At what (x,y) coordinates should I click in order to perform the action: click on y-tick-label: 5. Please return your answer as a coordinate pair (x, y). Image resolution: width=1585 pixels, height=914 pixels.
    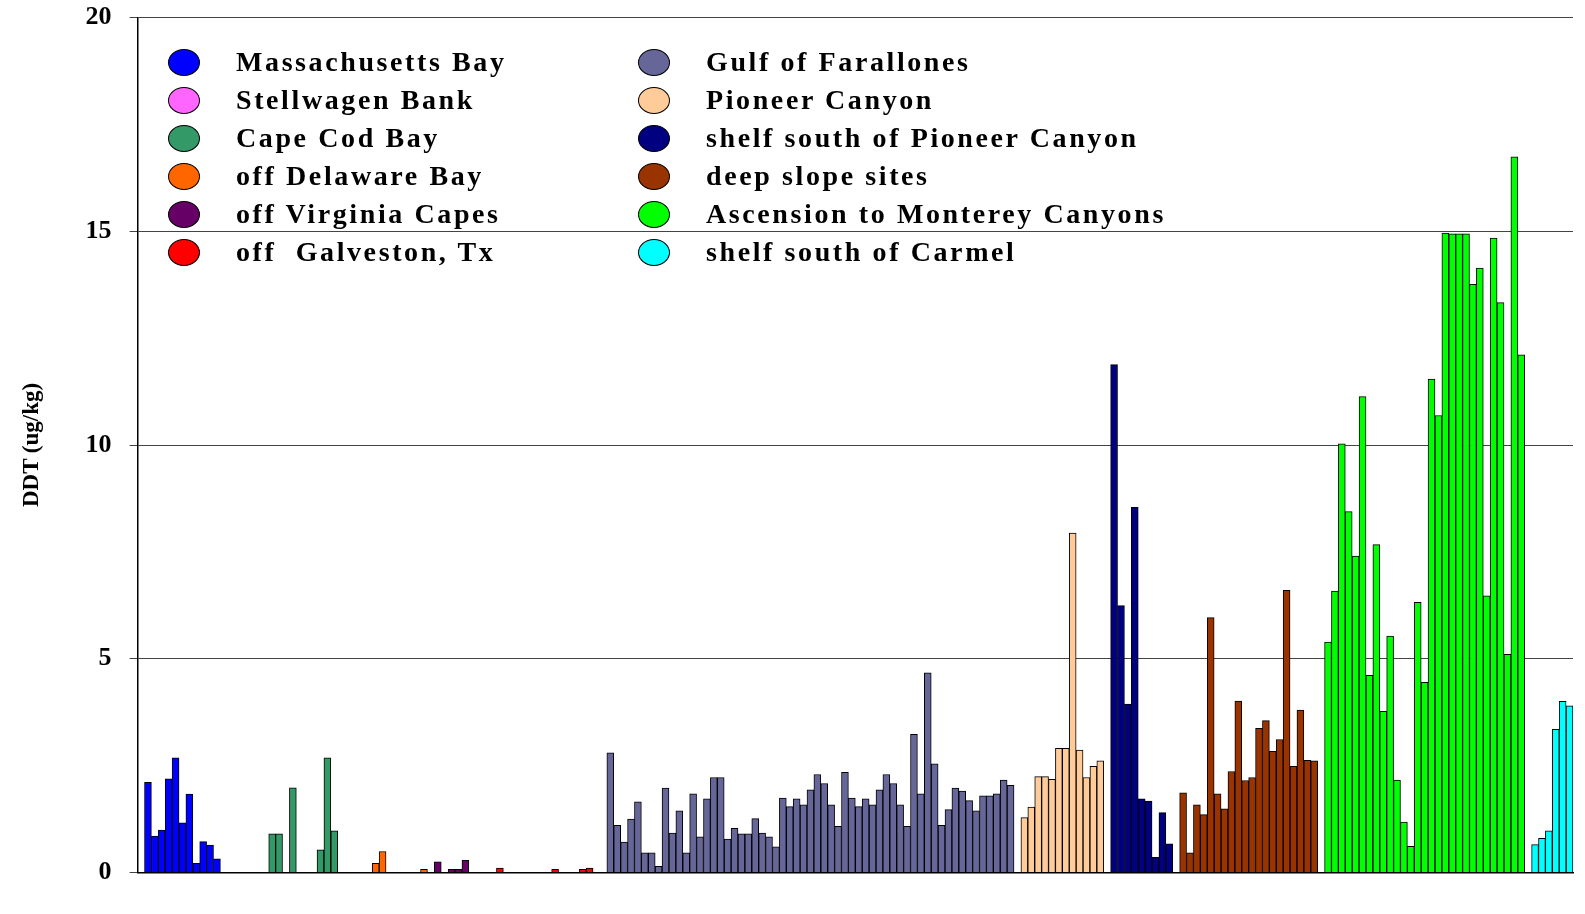
    Looking at the image, I should click on (105, 657).